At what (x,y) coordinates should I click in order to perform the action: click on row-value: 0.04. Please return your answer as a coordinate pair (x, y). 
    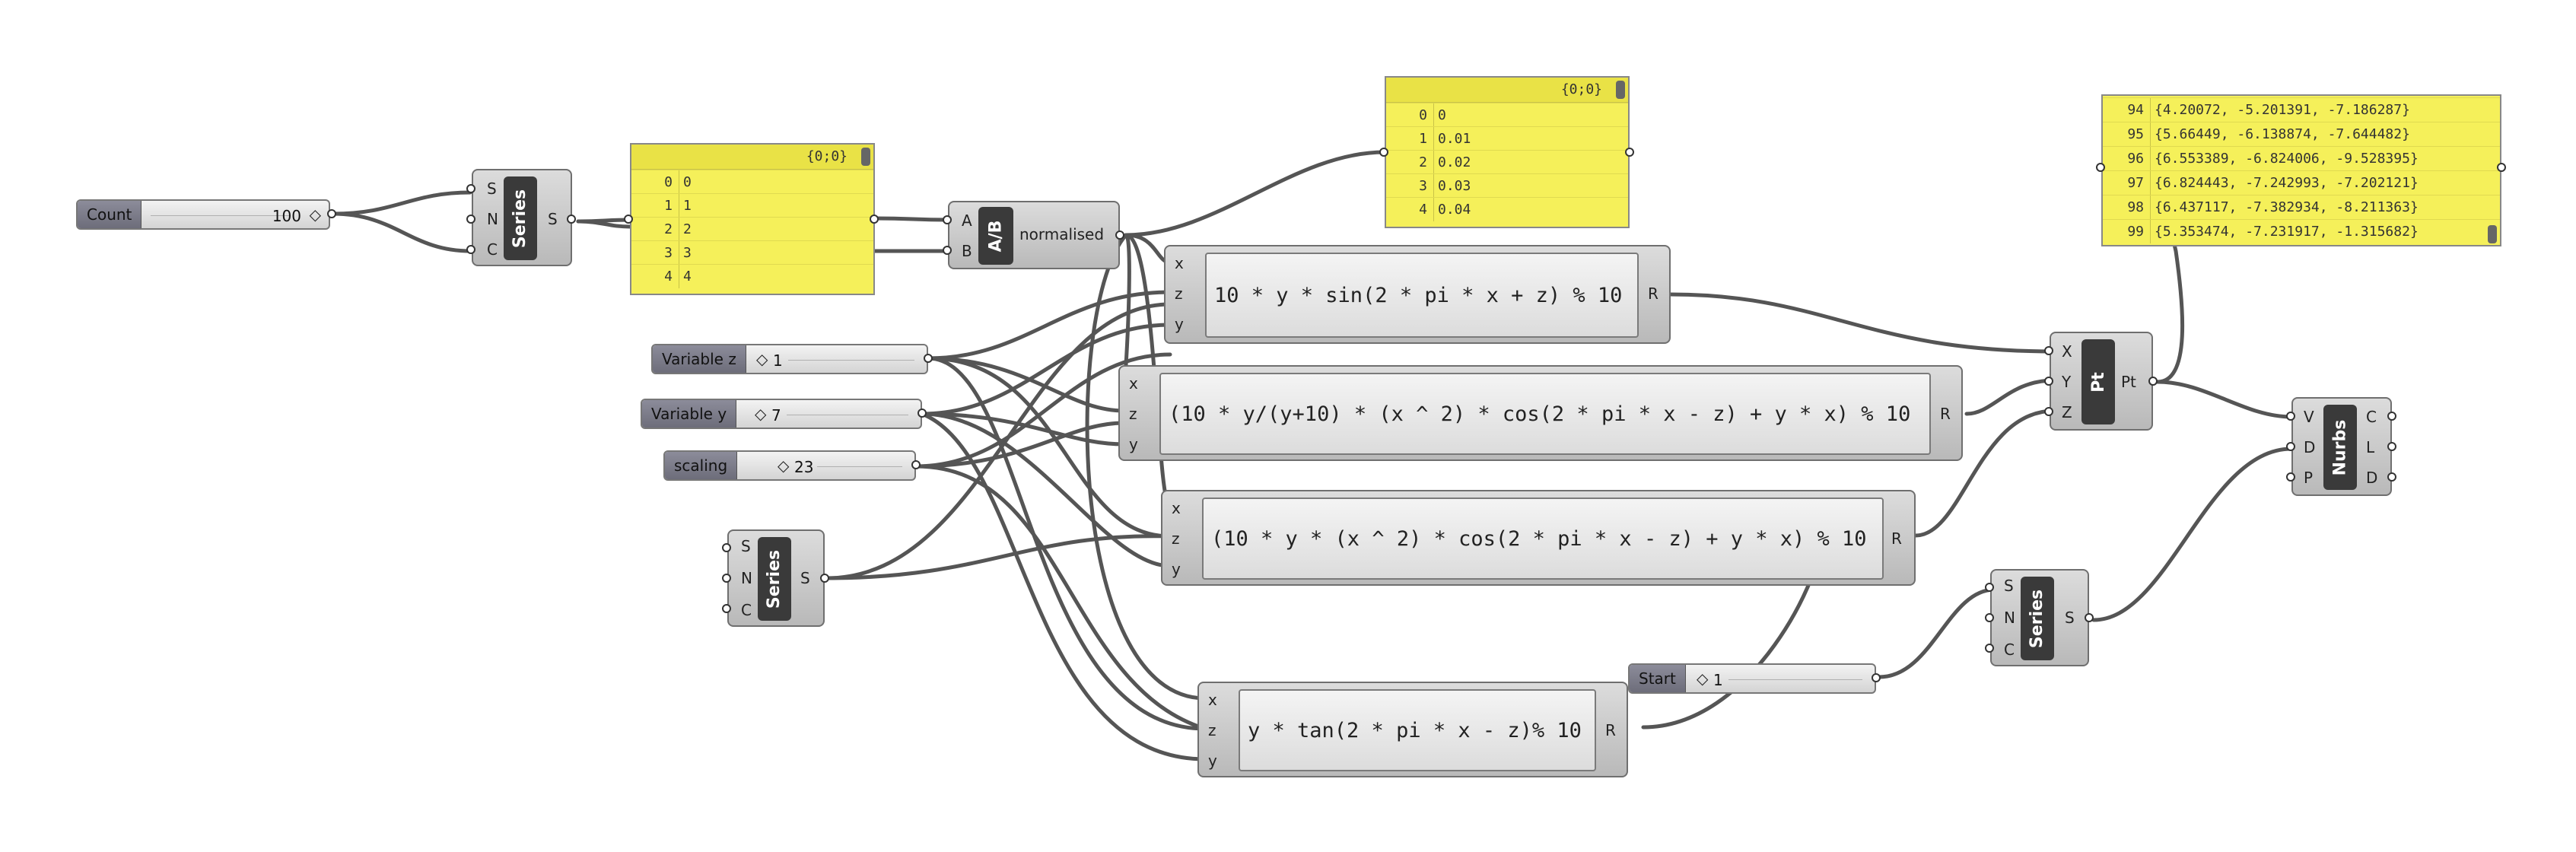
    Looking at the image, I should click on (1454, 210).